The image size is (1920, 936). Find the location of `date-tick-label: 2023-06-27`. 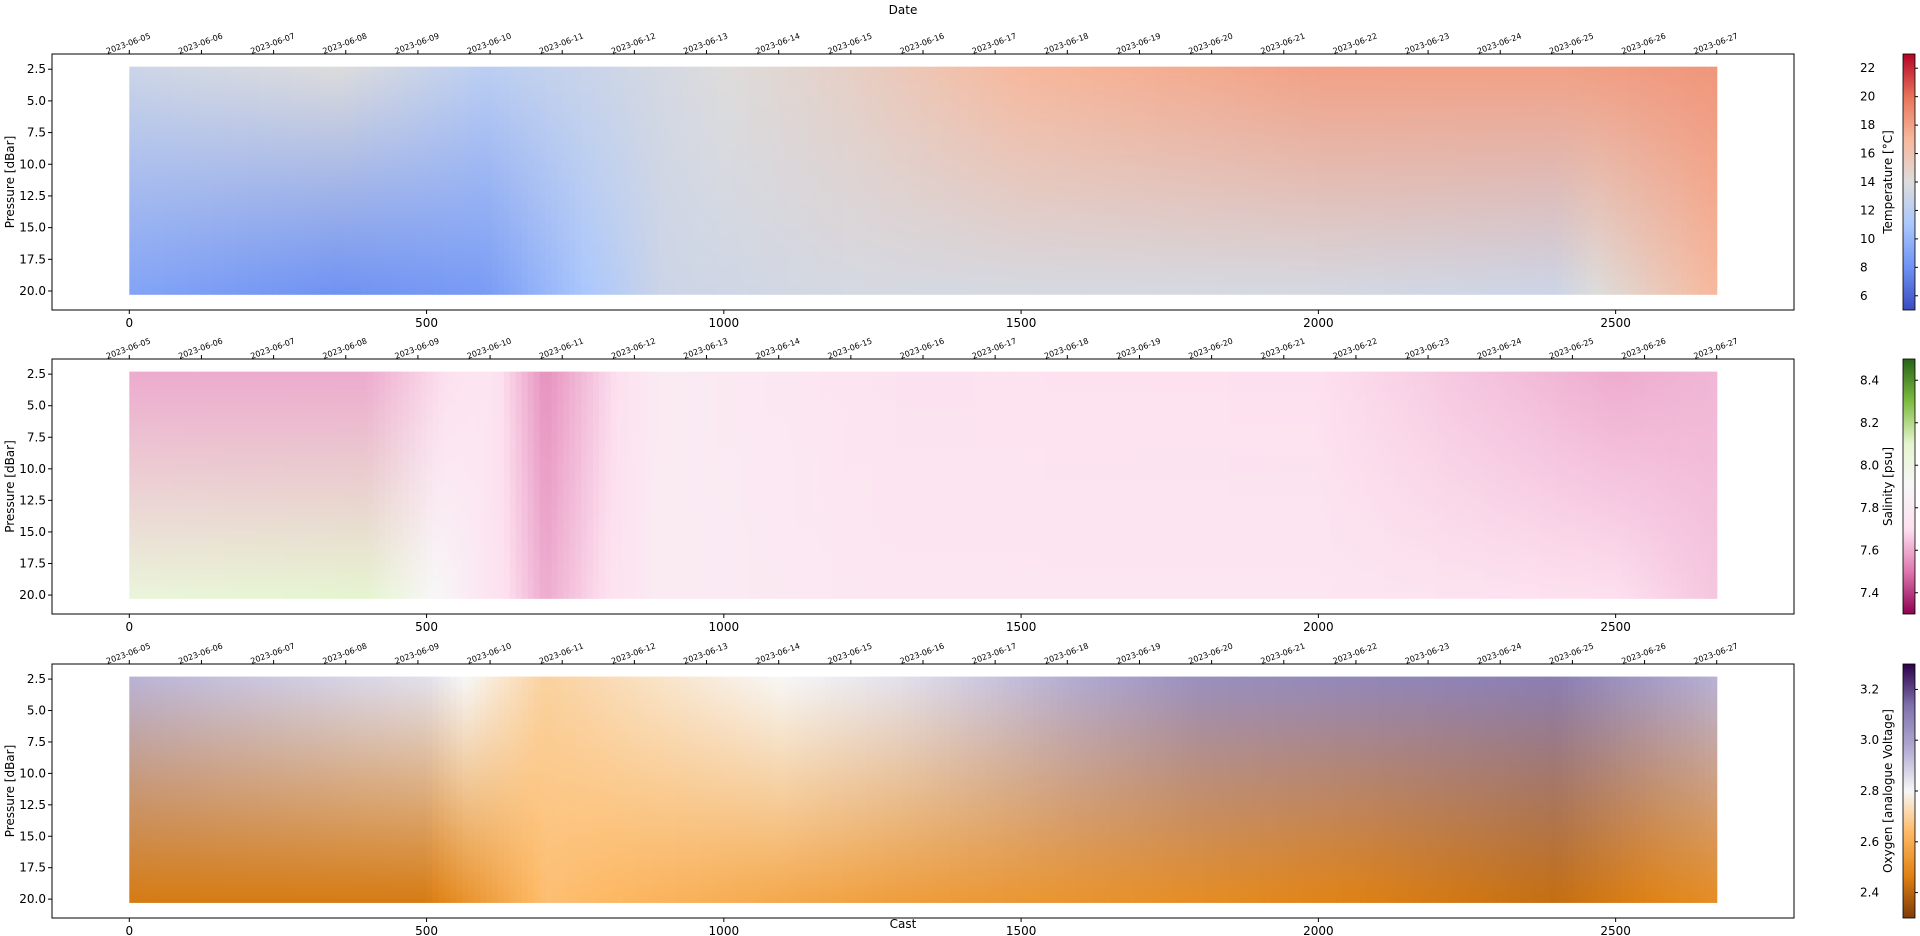

date-tick-label: 2023-06-27 is located at coordinates (1715, 653).